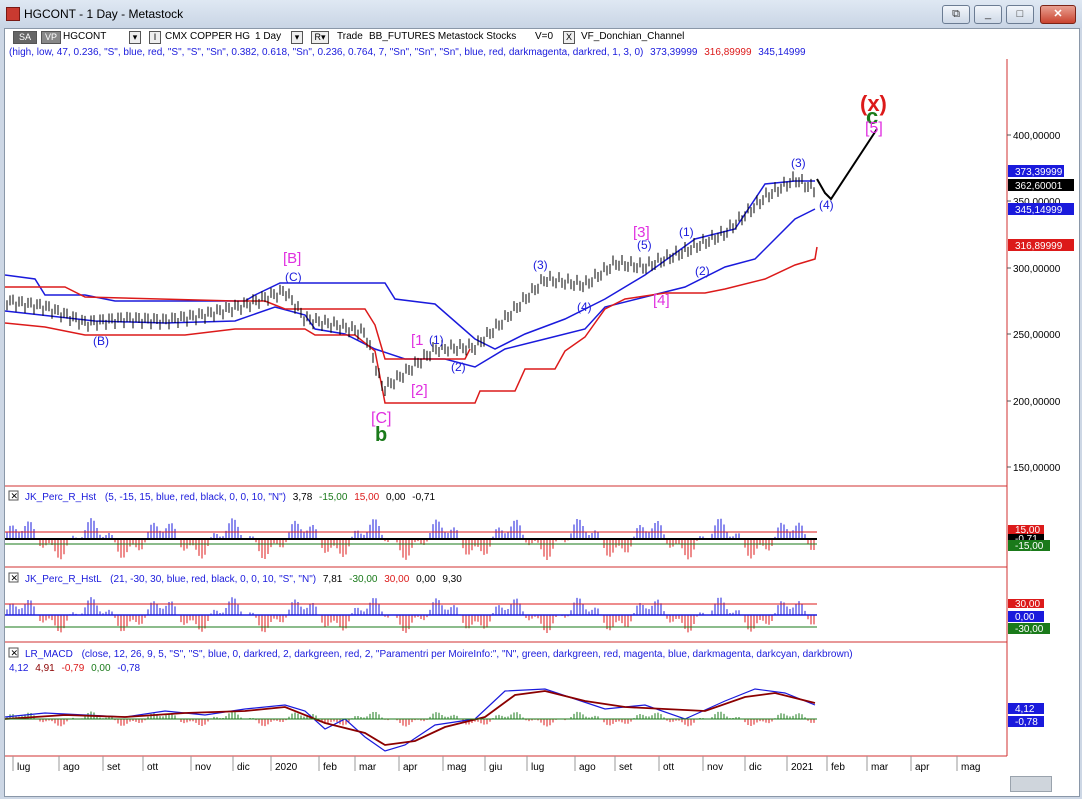 This screenshot has height=799, width=1082. What do you see at coordinates (1058, 14) in the screenshot?
I see `close-button: ✕` at bounding box center [1058, 14].